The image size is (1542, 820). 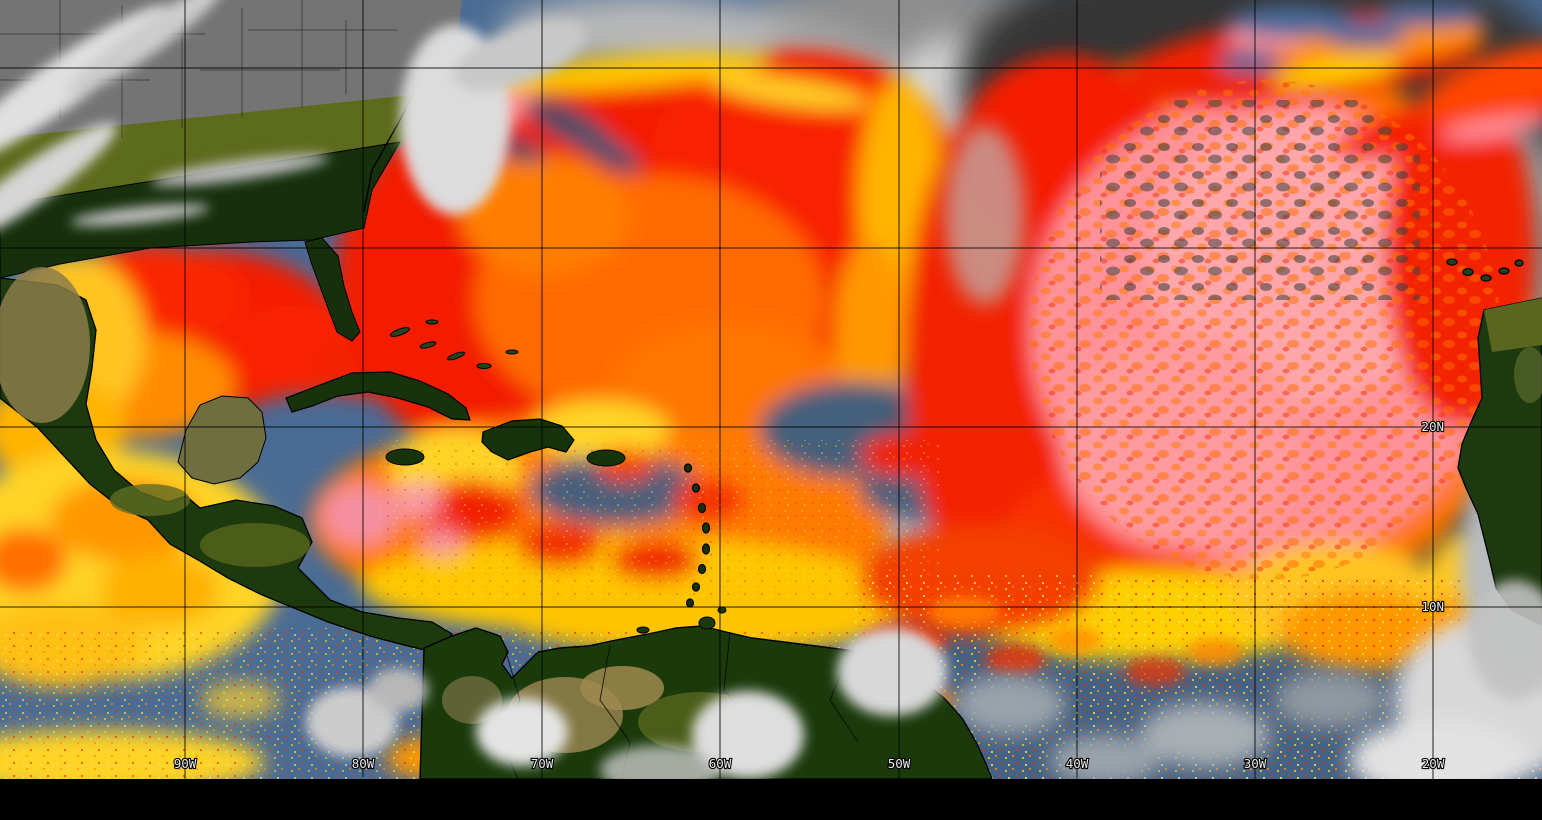 What do you see at coordinates (899, 763) in the screenshot?
I see `lon-label-50w: 50W` at bounding box center [899, 763].